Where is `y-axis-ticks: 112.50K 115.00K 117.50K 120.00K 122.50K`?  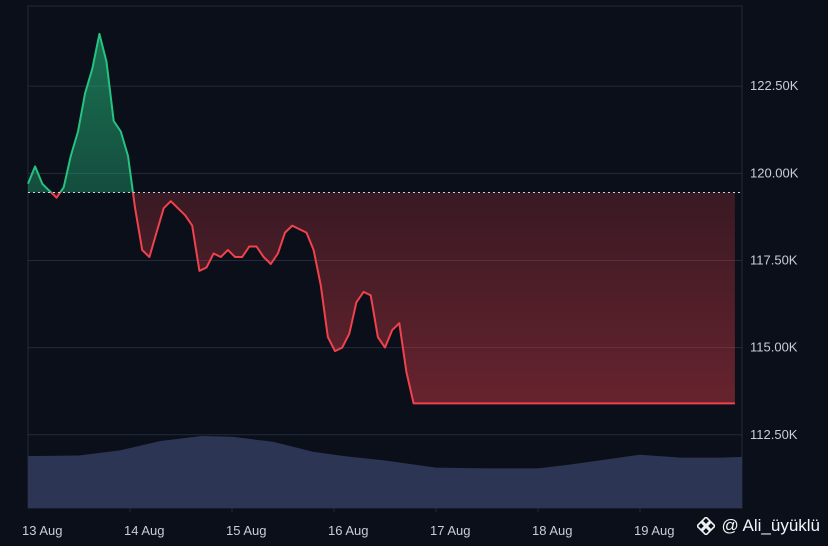 y-axis-ticks: 112.50K 115.00K 117.50K 120.00K 122.50K is located at coordinates (774, 260).